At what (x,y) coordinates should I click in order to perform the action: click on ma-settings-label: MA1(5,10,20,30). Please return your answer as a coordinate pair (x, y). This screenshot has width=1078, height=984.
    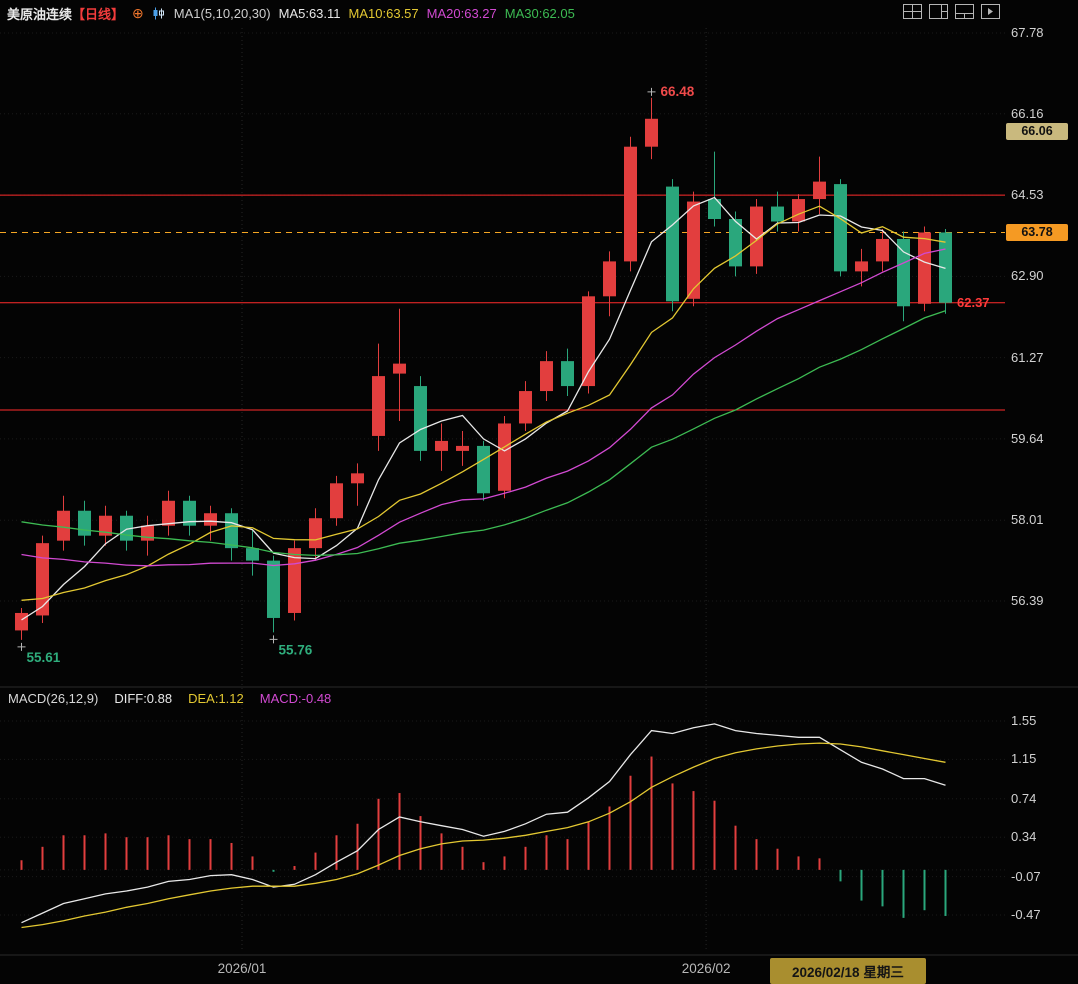
    Looking at the image, I should click on (222, 13).